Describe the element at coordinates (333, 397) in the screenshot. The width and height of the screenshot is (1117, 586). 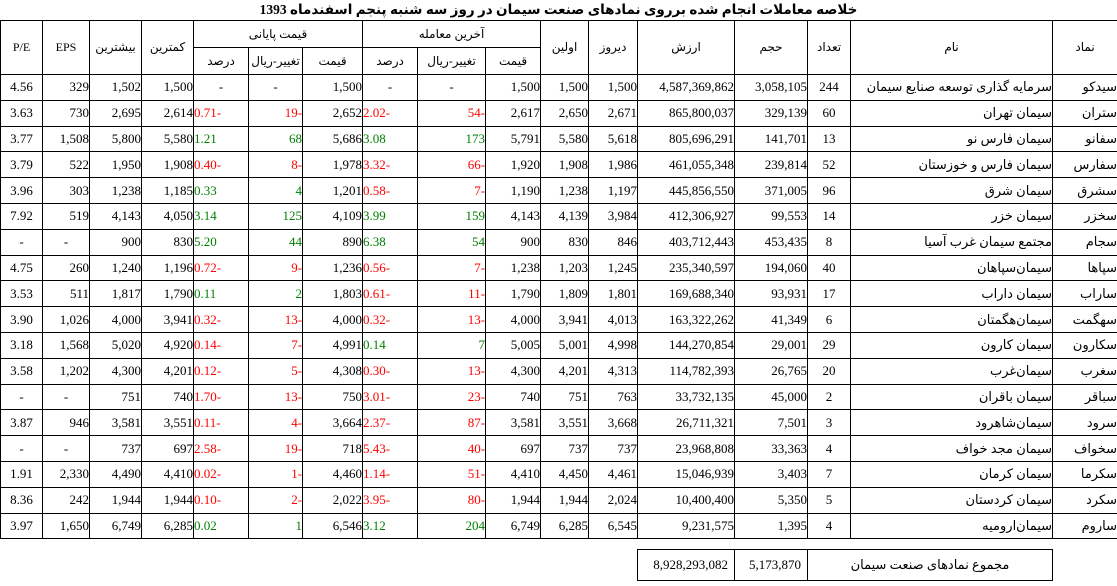
I see `cell-close-price: 750` at that location.